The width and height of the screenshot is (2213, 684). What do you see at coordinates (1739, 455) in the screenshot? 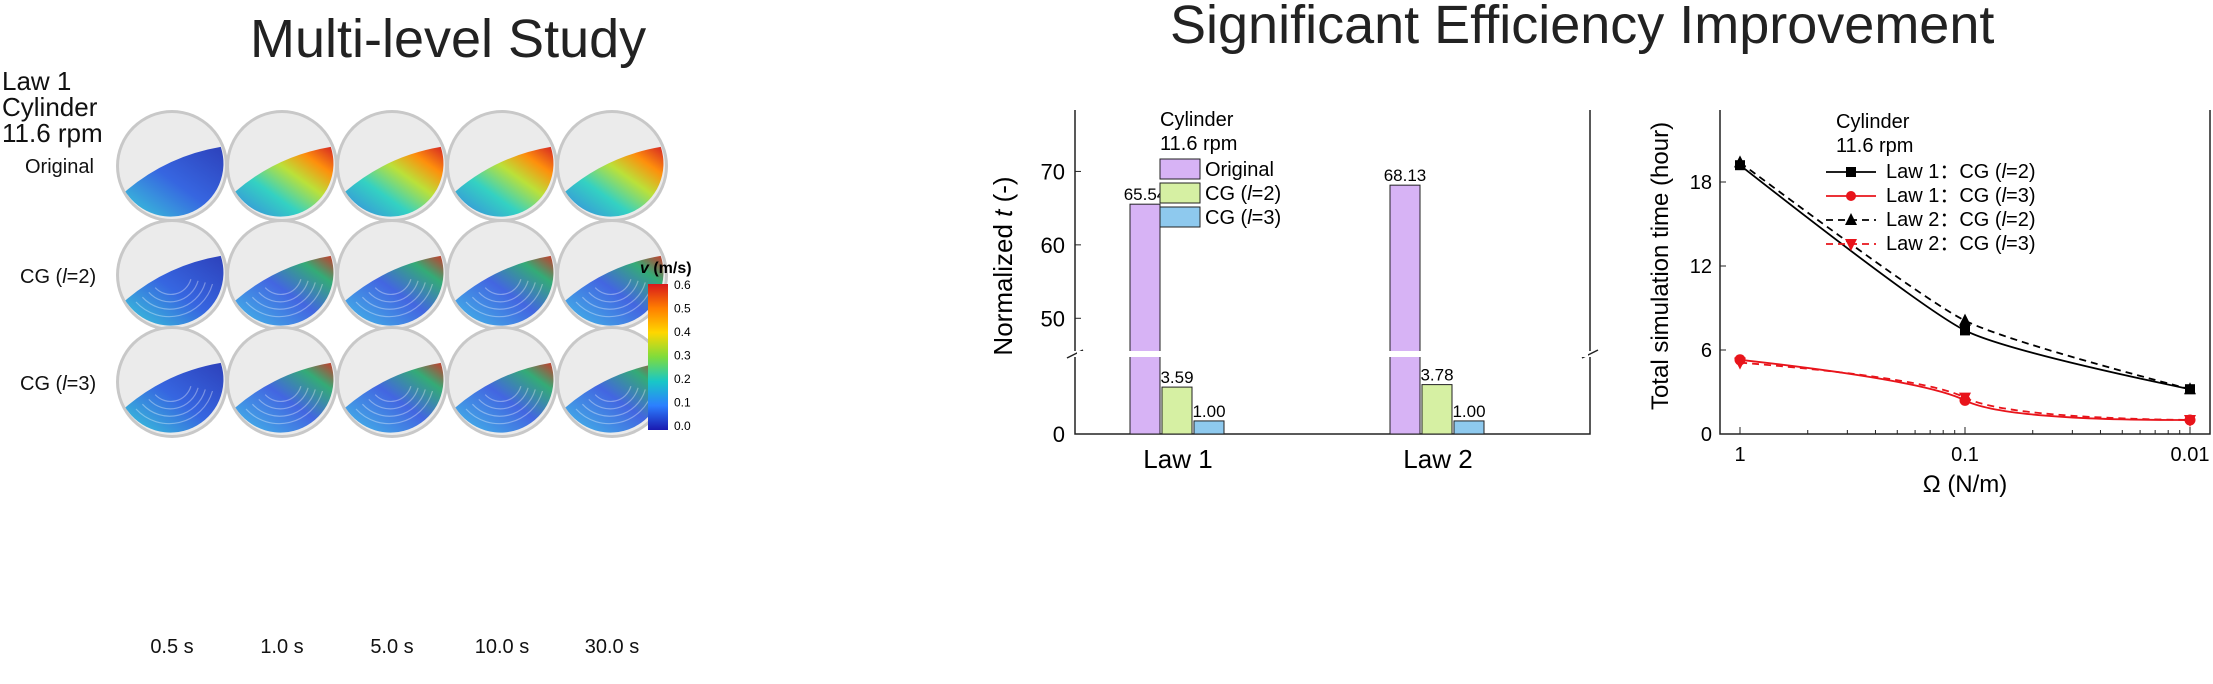
I see `x-tick-label: 1` at bounding box center [1739, 455].